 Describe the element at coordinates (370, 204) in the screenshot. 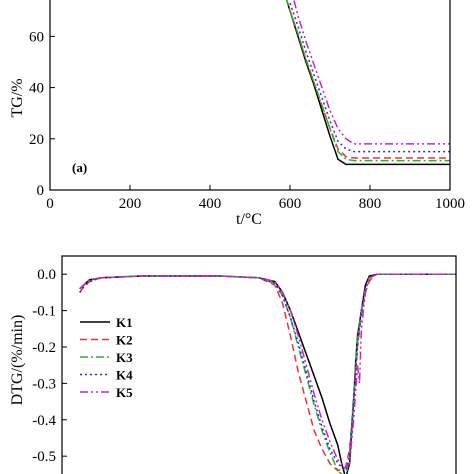

I see `tg-xtick-label: 800` at that location.